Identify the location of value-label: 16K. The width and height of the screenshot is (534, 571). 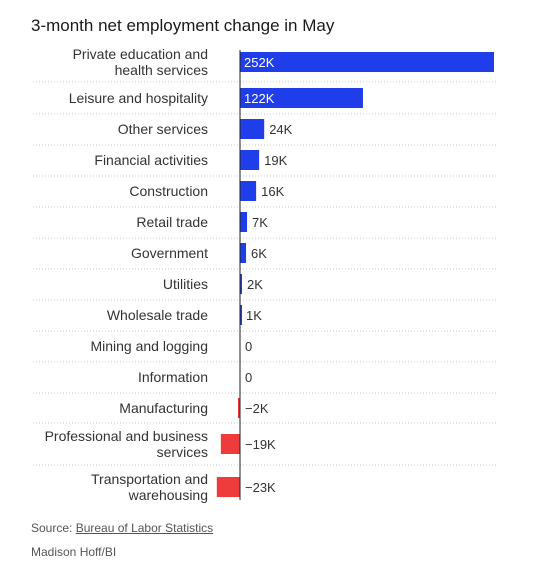
(272, 191).